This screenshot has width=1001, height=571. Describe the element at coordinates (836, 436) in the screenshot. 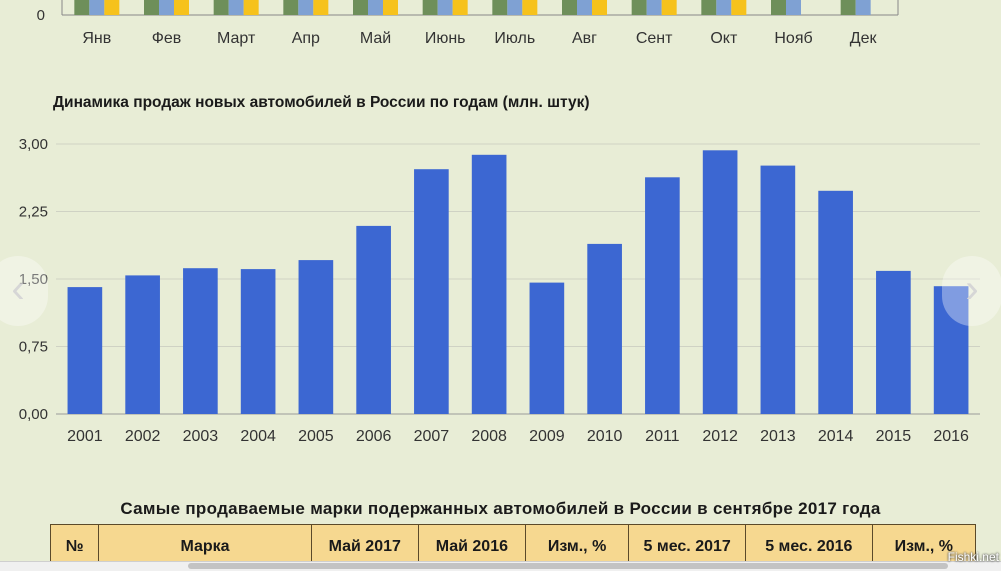

I see `x-tick-label: 2014` at that location.